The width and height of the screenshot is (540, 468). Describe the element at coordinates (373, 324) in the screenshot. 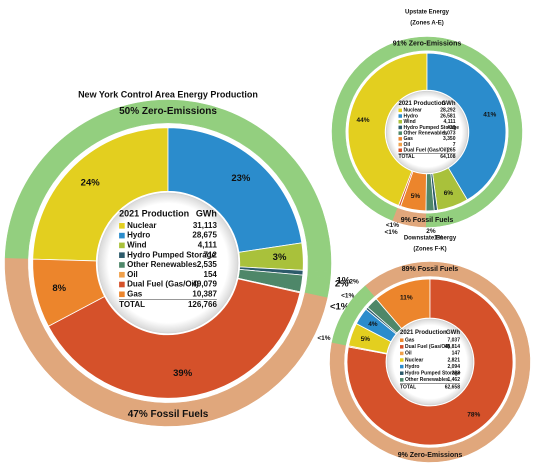

I see `percent-label: 4%` at that location.